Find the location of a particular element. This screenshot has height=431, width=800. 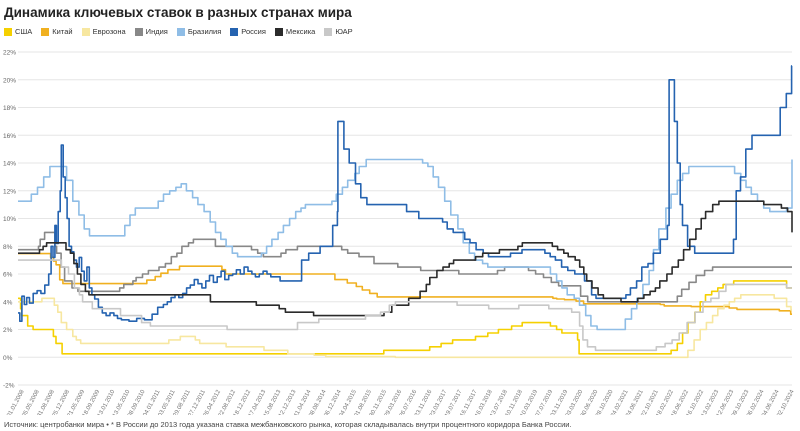

legend-label: Россия is located at coordinates (253, 31).